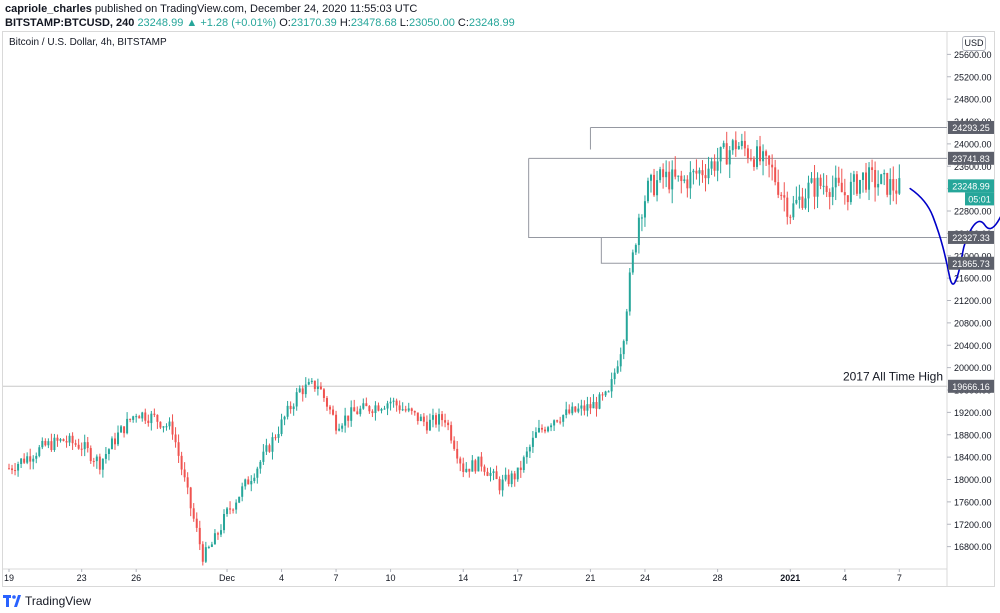  What do you see at coordinates (973, 301) in the screenshot?
I see `y-tick-label: 21200.00` at bounding box center [973, 301].